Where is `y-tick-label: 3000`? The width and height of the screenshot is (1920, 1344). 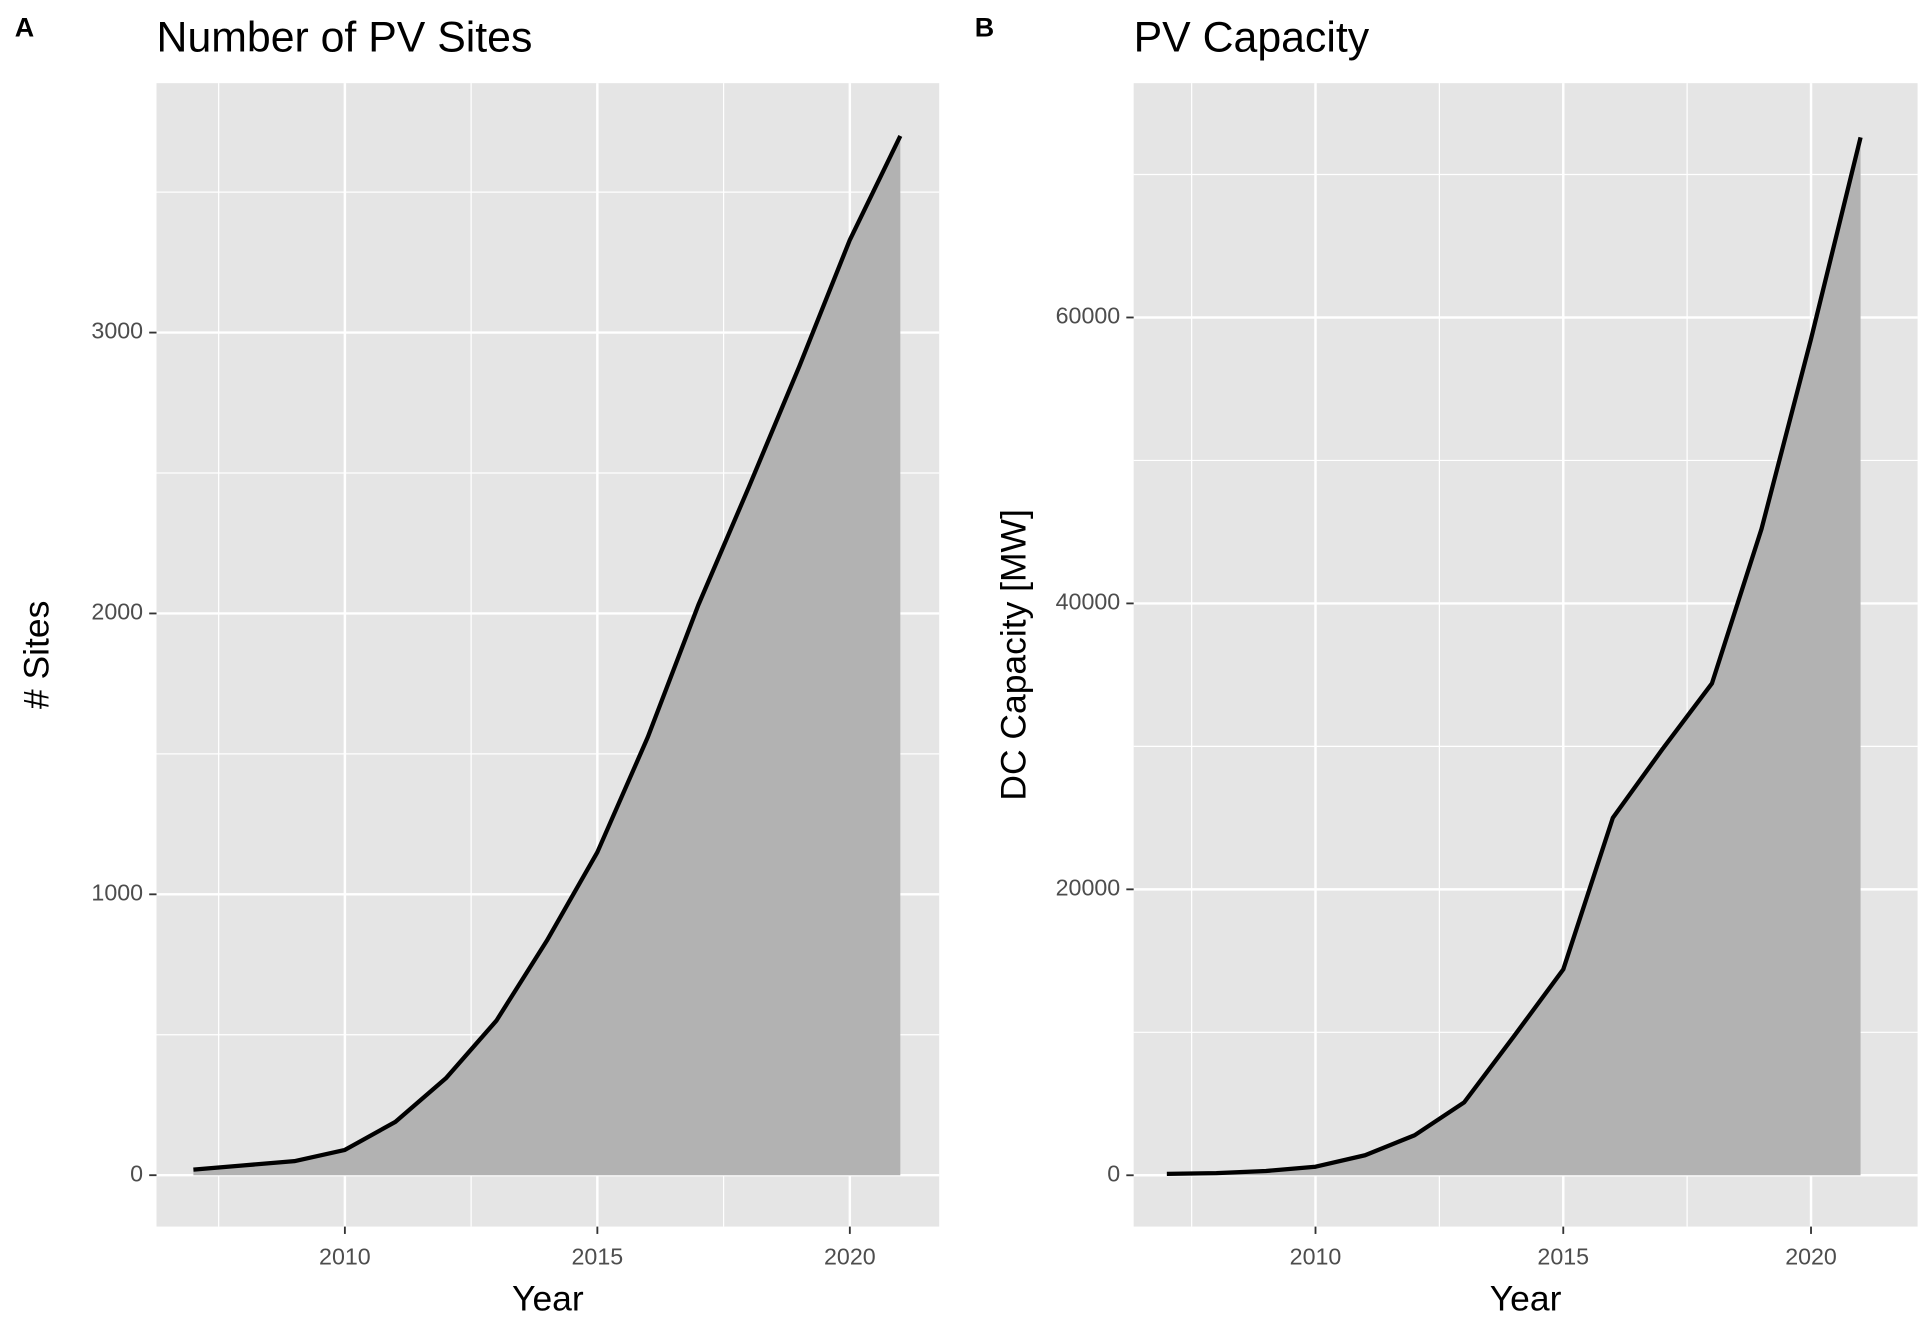 y-tick-label: 3000 is located at coordinates (117, 331).